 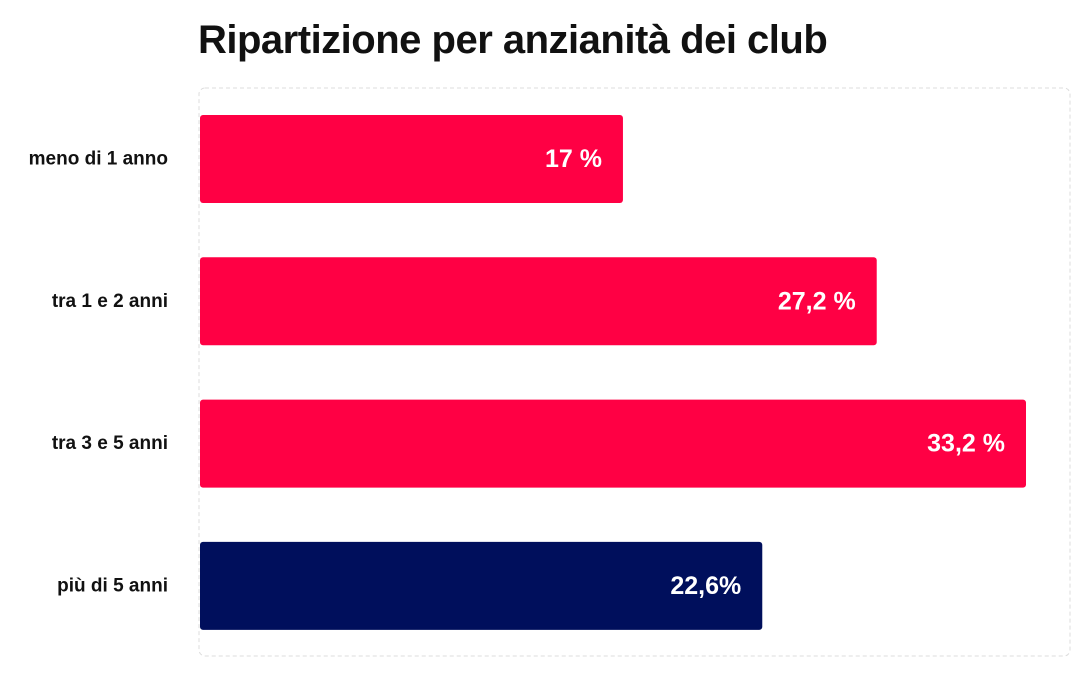 What do you see at coordinates (817, 301) in the screenshot?
I see `value-label: 27,2 %` at bounding box center [817, 301].